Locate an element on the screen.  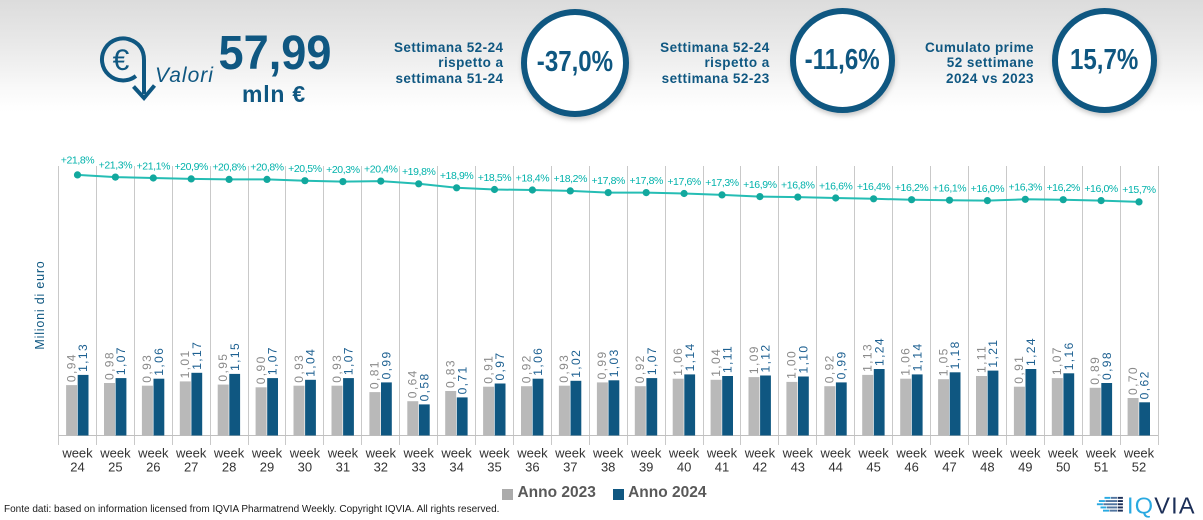
svg-text: 35 is located at coordinates (494, 467).